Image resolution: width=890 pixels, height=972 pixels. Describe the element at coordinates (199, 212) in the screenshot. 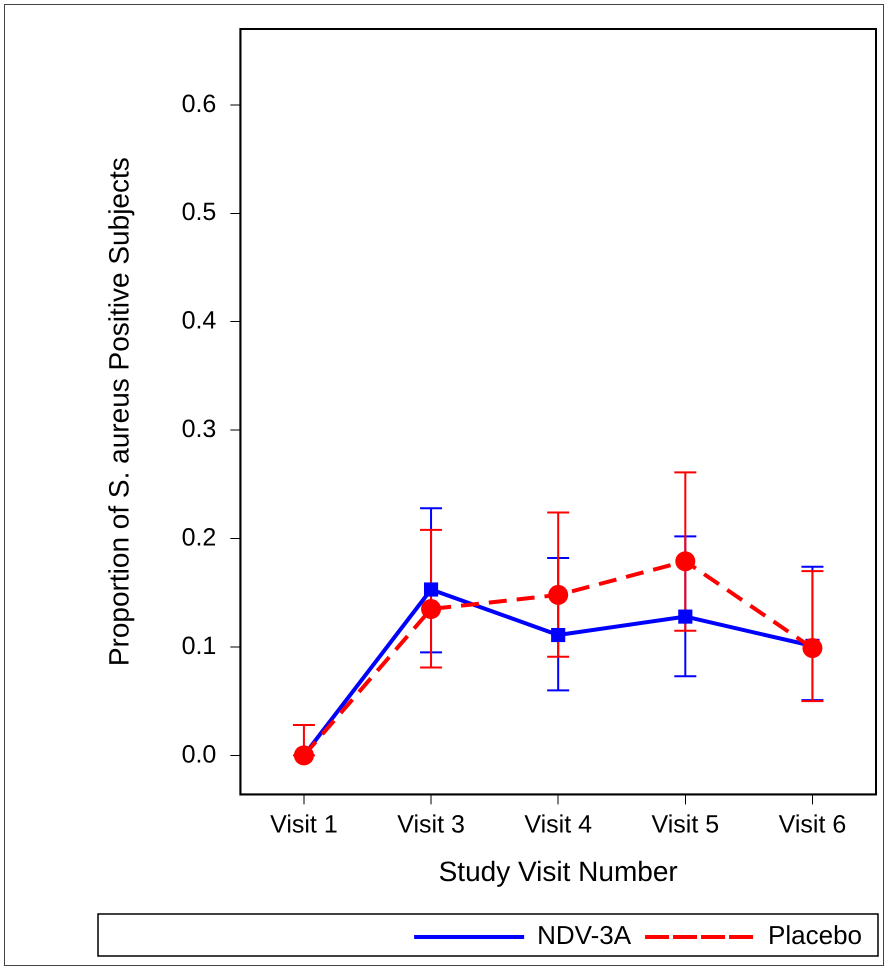

I see `y-tick-label: 0.5` at that location.